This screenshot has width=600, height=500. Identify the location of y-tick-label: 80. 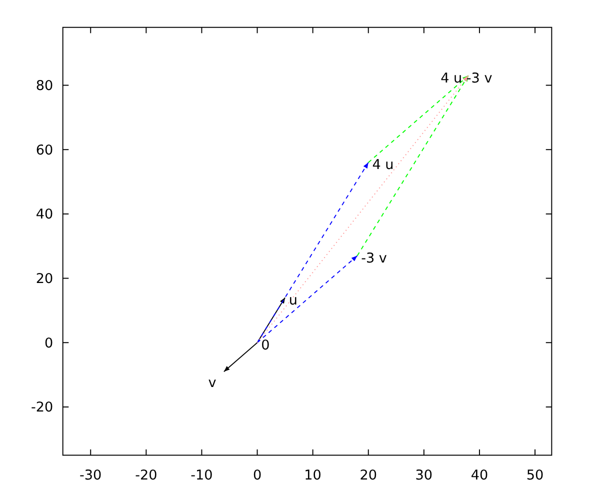
(45, 86).